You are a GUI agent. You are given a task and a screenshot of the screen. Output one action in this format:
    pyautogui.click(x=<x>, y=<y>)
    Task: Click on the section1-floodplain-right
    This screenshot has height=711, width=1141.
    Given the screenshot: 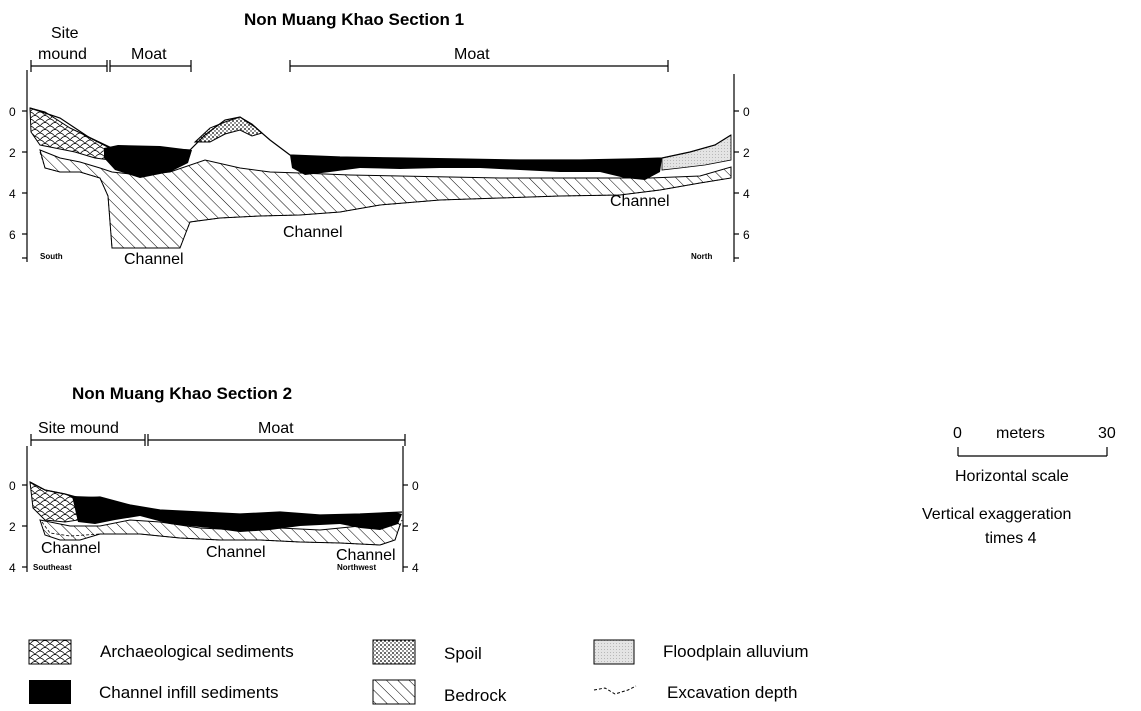 What is the action you would take?
    pyautogui.click(x=696, y=152)
    